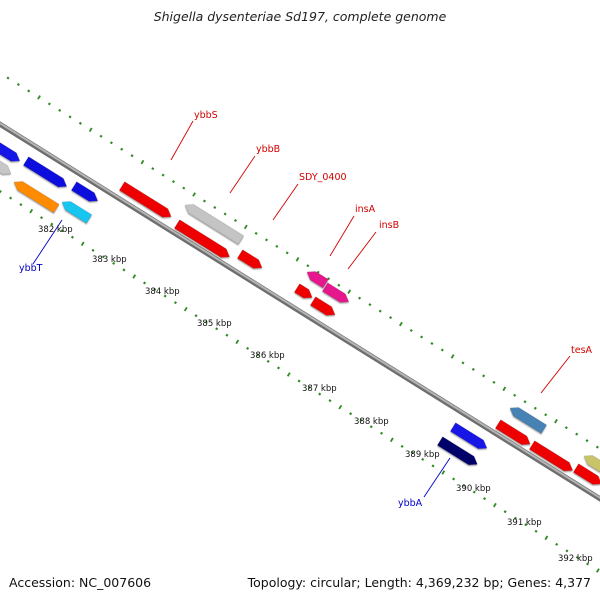 This screenshot has height=600, width=600. What do you see at coordinates (469, 437) in the screenshot?
I see `gene-blue-ybbA` at bounding box center [469, 437].